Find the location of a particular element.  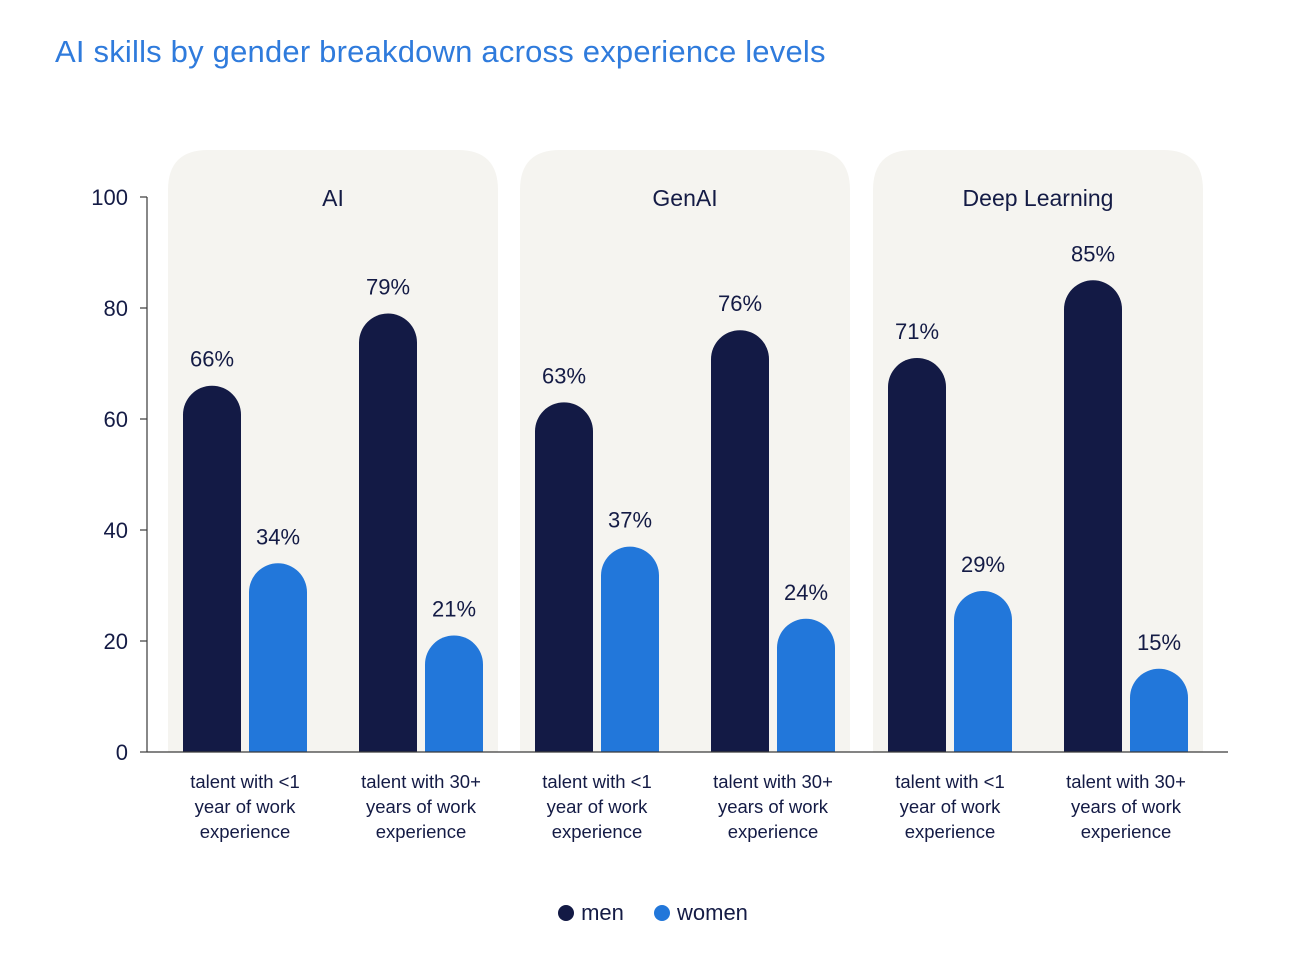

legend-label-men: men is located at coordinates (602, 912).